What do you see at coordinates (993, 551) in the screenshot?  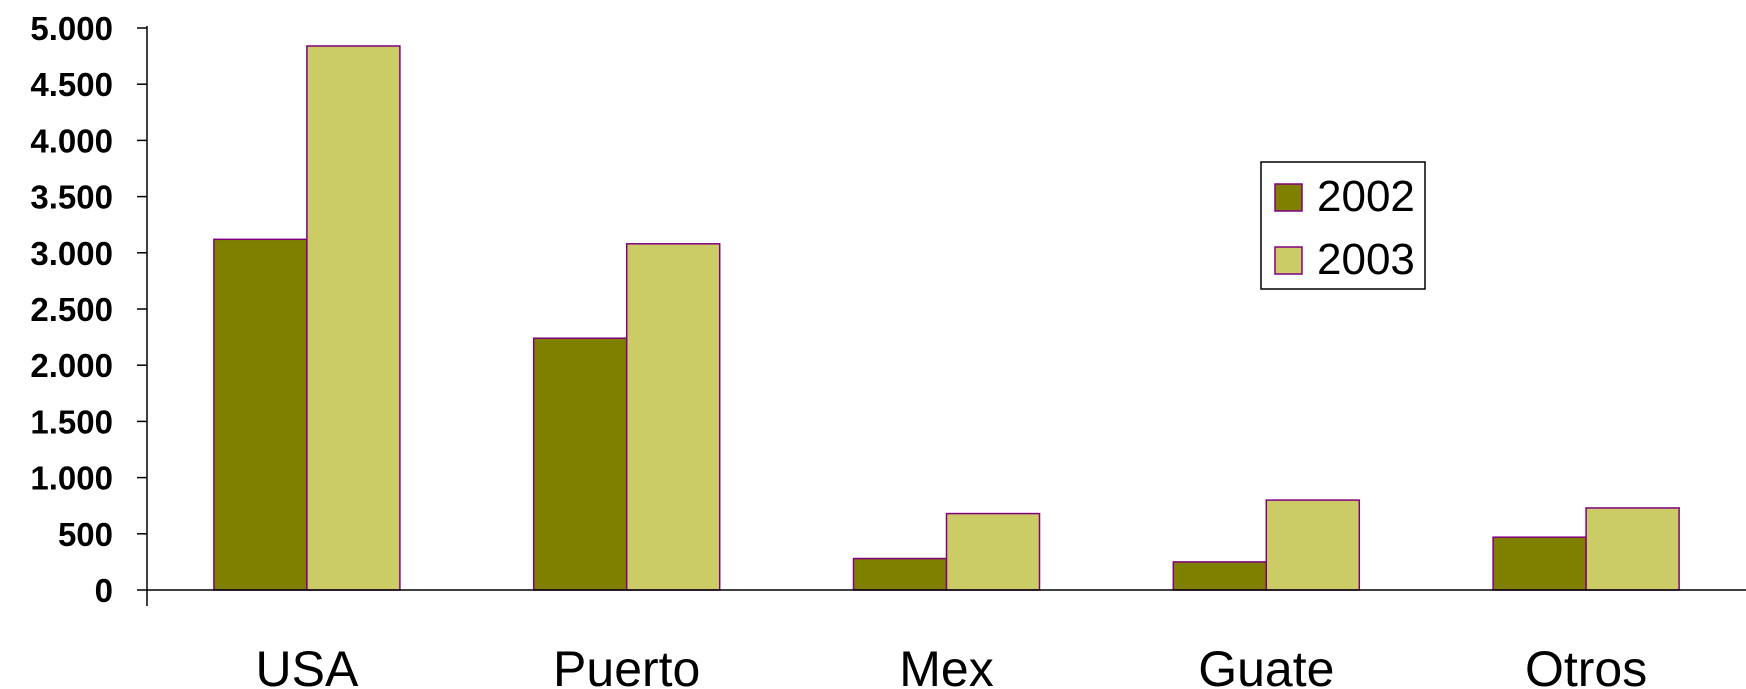 I see `bar-2003-Mex` at bounding box center [993, 551].